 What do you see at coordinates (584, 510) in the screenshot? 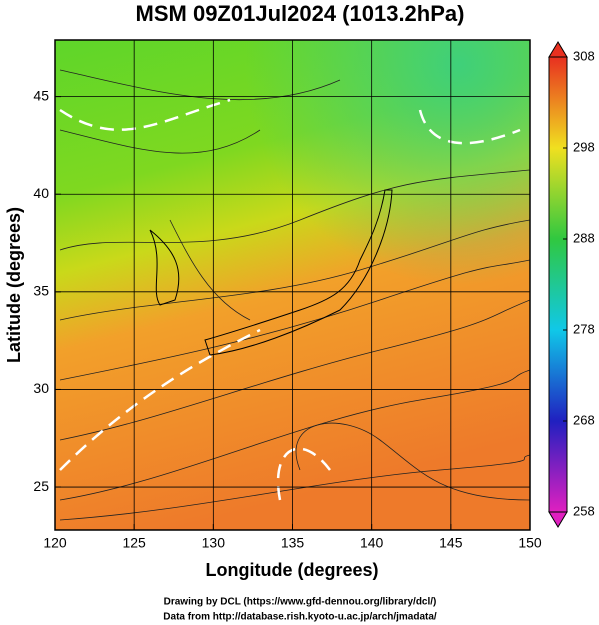
I see `colorbar-tick-label: 258` at bounding box center [584, 510].